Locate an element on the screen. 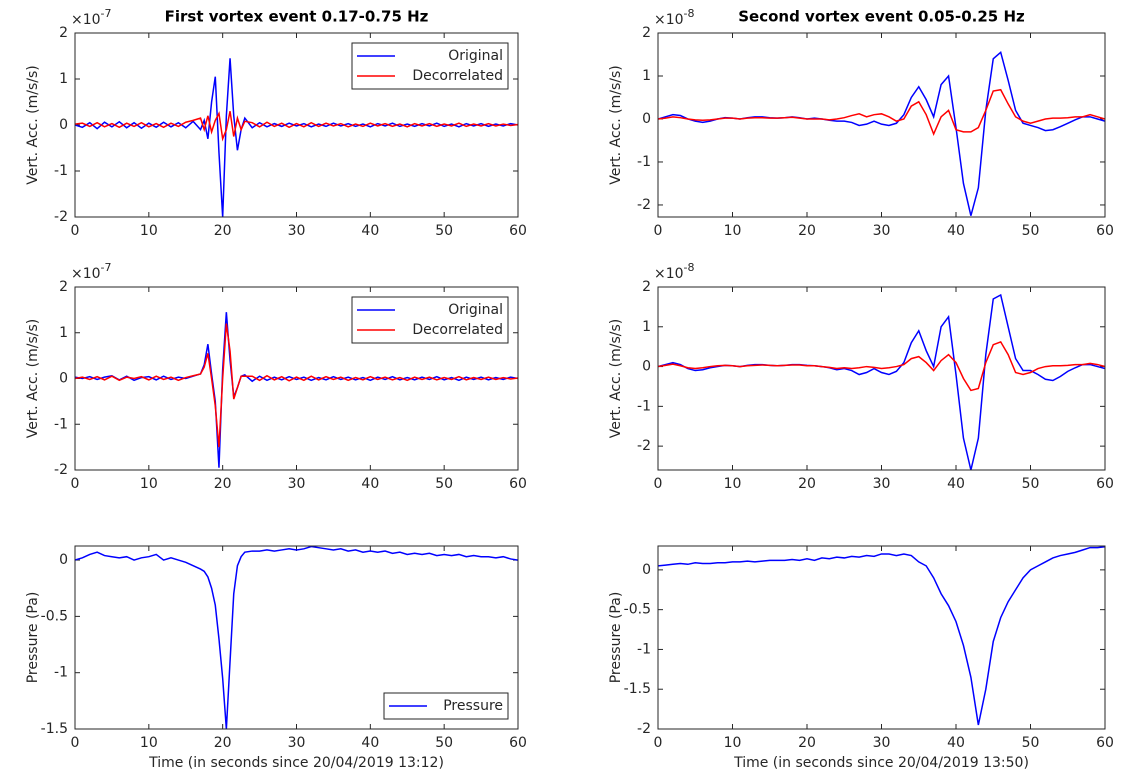 The image size is (1123, 783). chart-title: Second vortex event 0.05-0.25 Hz is located at coordinates (881, 17).